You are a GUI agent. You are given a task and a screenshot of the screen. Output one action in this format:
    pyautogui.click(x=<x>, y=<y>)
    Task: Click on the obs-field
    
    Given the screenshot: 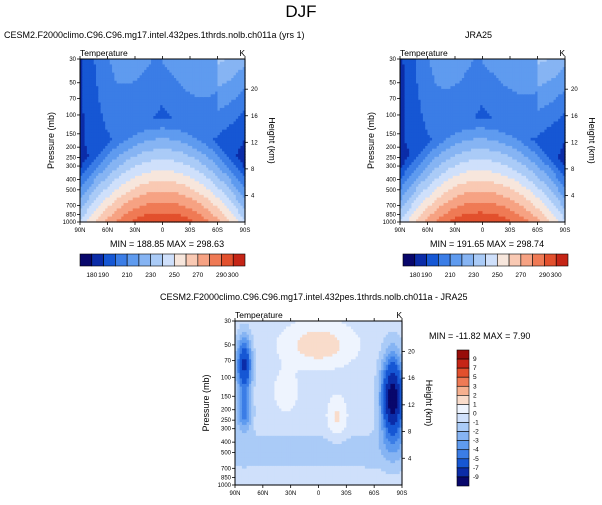 What is the action you would take?
    pyautogui.click(x=483, y=141)
    